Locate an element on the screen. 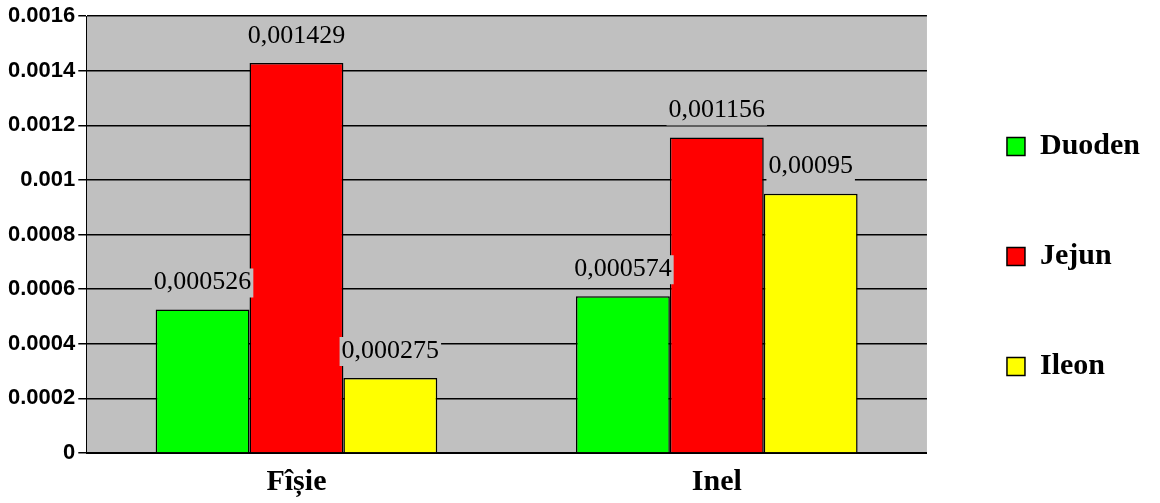  data-label: 0,001429 is located at coordinates (296, 34).